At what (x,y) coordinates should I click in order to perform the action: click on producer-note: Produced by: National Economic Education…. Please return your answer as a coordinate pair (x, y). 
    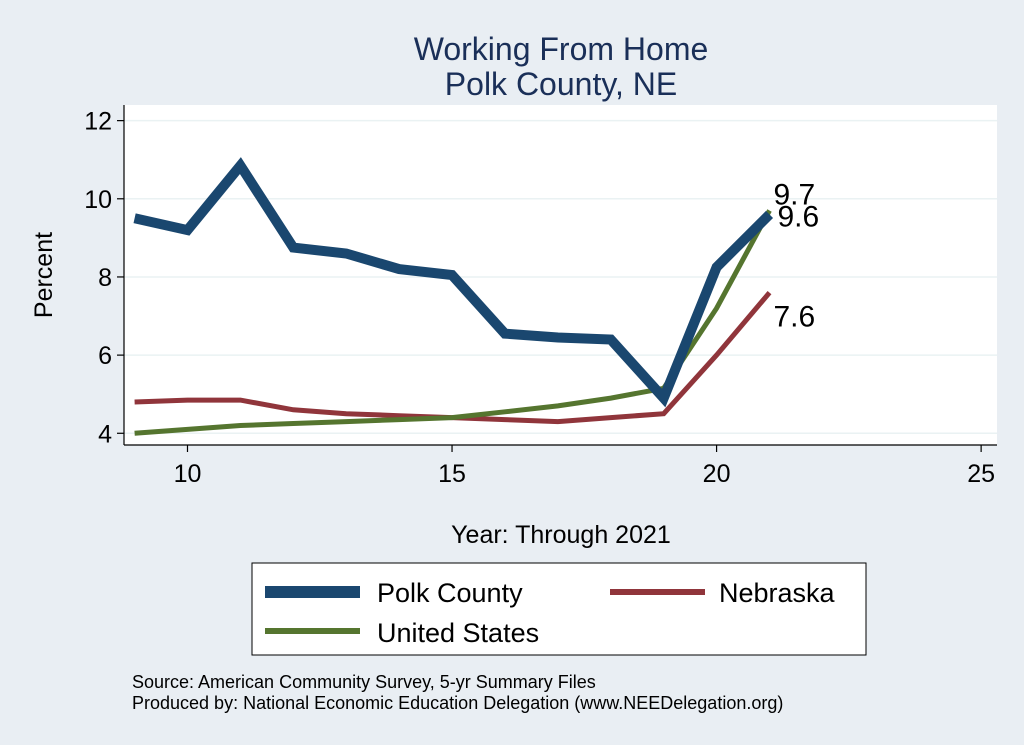
    Looking at the image, I should click on (457, 703).